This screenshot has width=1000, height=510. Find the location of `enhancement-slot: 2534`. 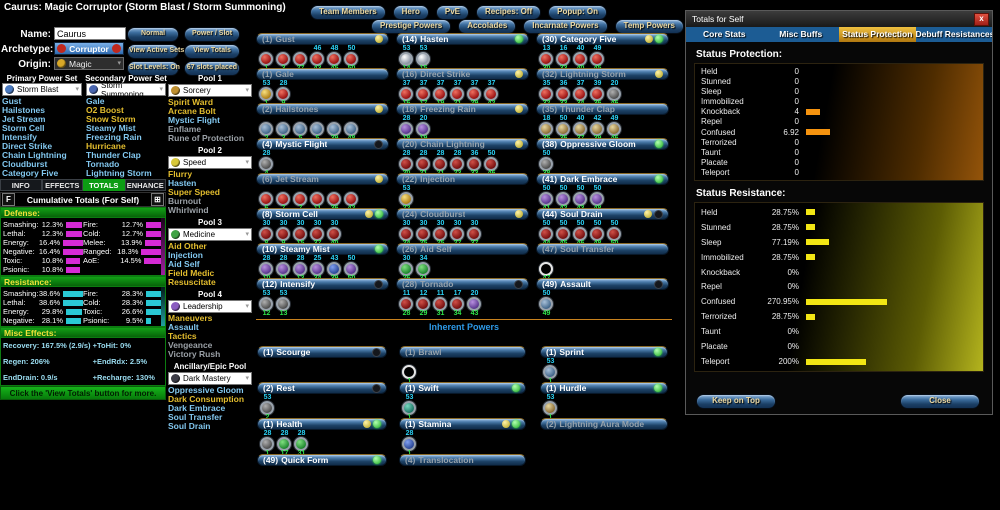

enhancement-slot: 2534 is located at coordinates (317, 268).